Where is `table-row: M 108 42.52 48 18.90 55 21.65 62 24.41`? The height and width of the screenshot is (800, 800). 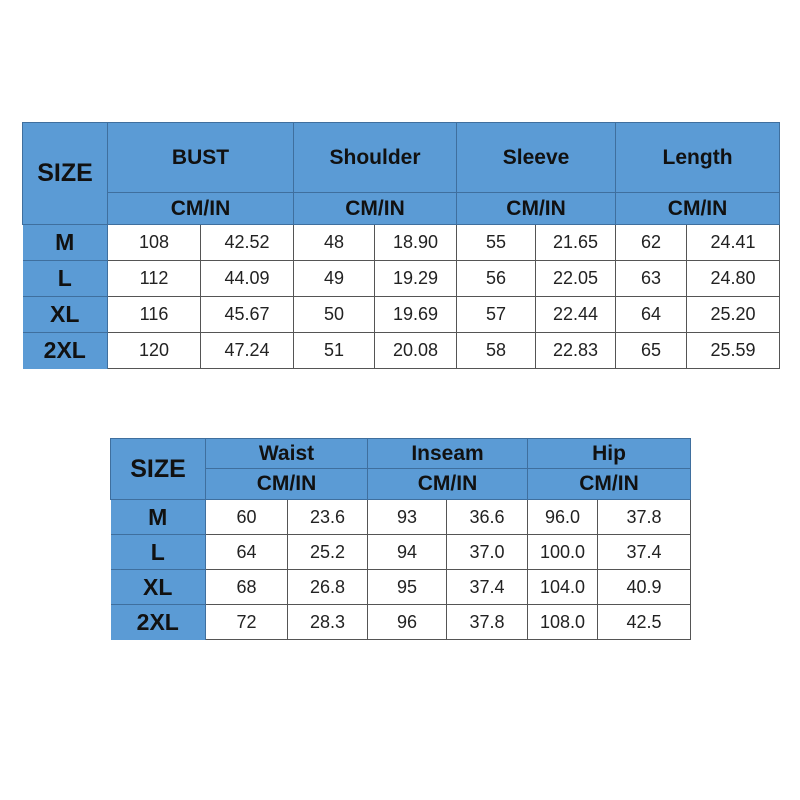 table-row: M 108 42.52 48 18.90 55 21.65 62 24.41 is located at coordinates (401, 242).